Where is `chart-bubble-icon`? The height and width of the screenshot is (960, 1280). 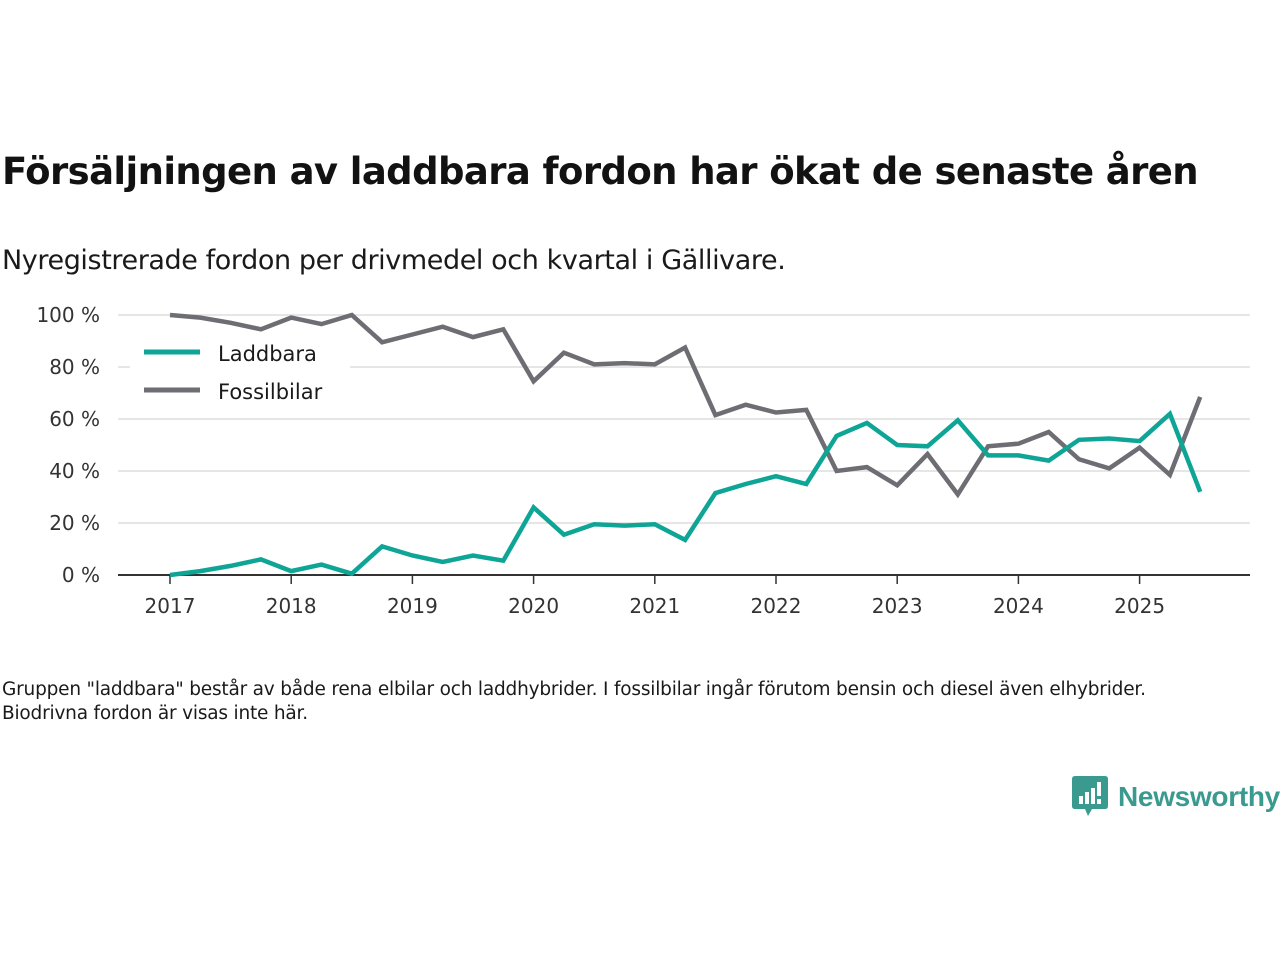 chart-bubble-icon is located at coordinates (1090, 796).